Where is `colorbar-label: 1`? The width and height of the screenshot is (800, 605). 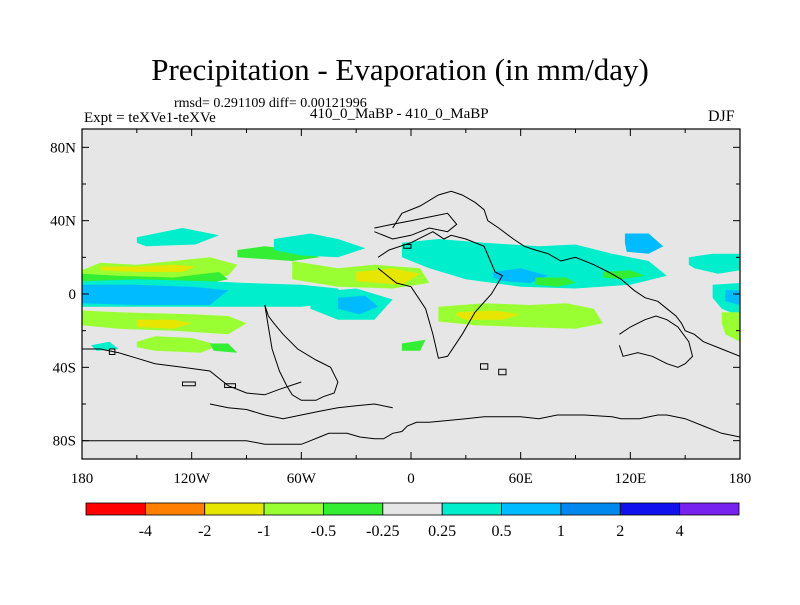 colorbar-label: 1 is located at coordinates (561, 531).